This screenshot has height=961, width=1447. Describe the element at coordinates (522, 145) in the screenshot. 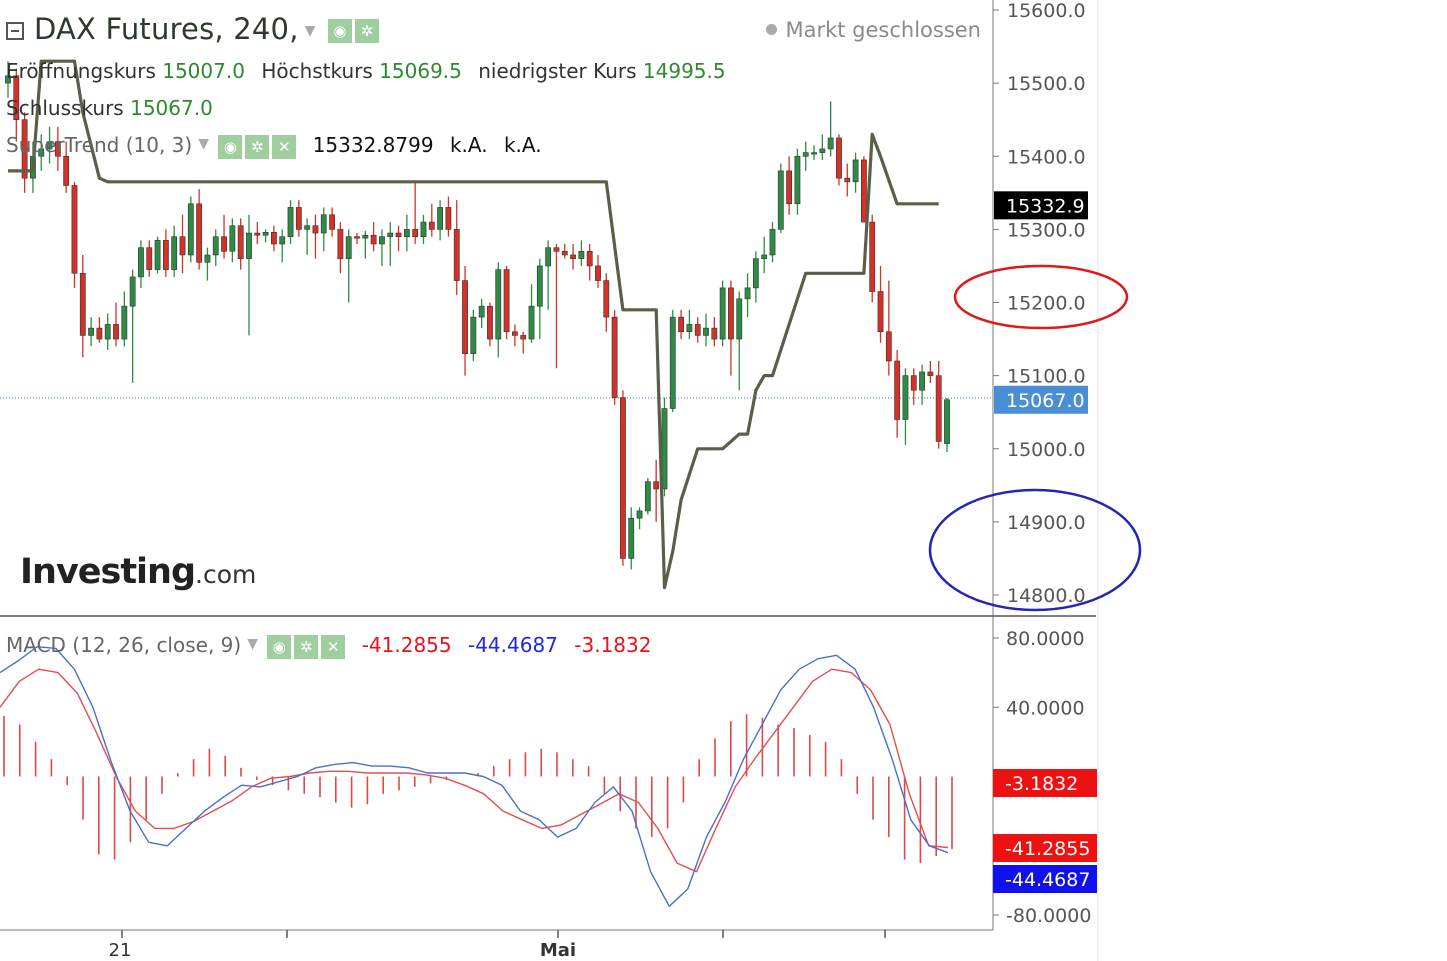

I see `supertrend-na-2: k.A.` at that location.